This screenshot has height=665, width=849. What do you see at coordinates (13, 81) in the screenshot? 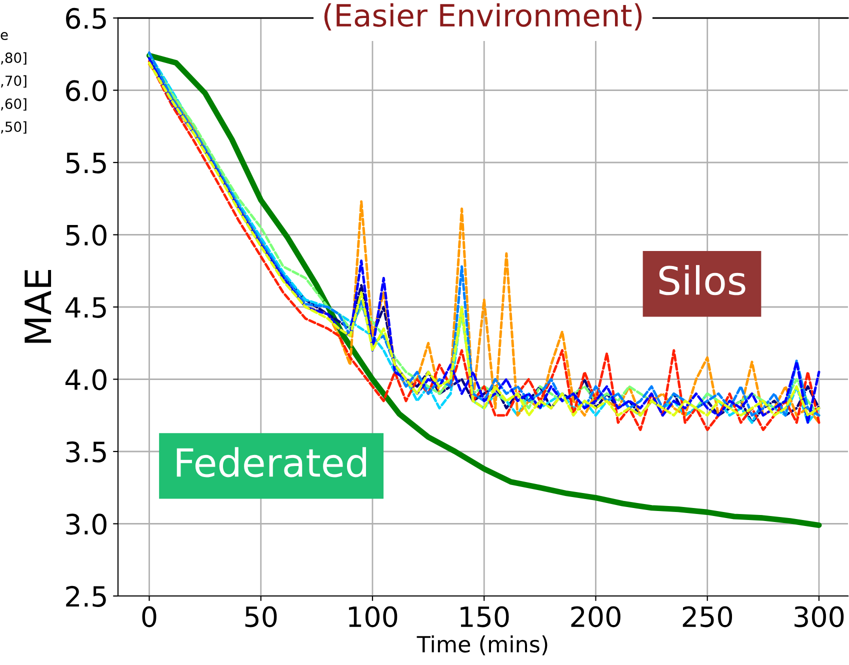
I see `text: ,70]` at bounding box center [13, 81].